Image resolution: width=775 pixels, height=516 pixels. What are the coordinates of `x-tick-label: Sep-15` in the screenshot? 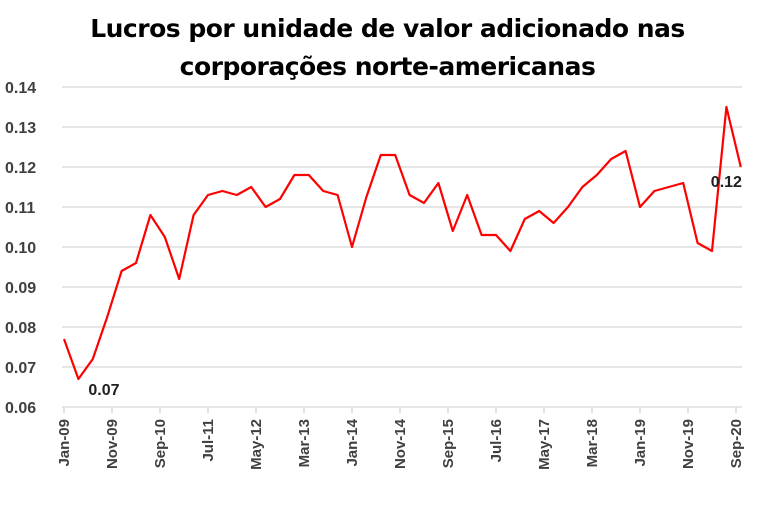 It's located at (448, 443).